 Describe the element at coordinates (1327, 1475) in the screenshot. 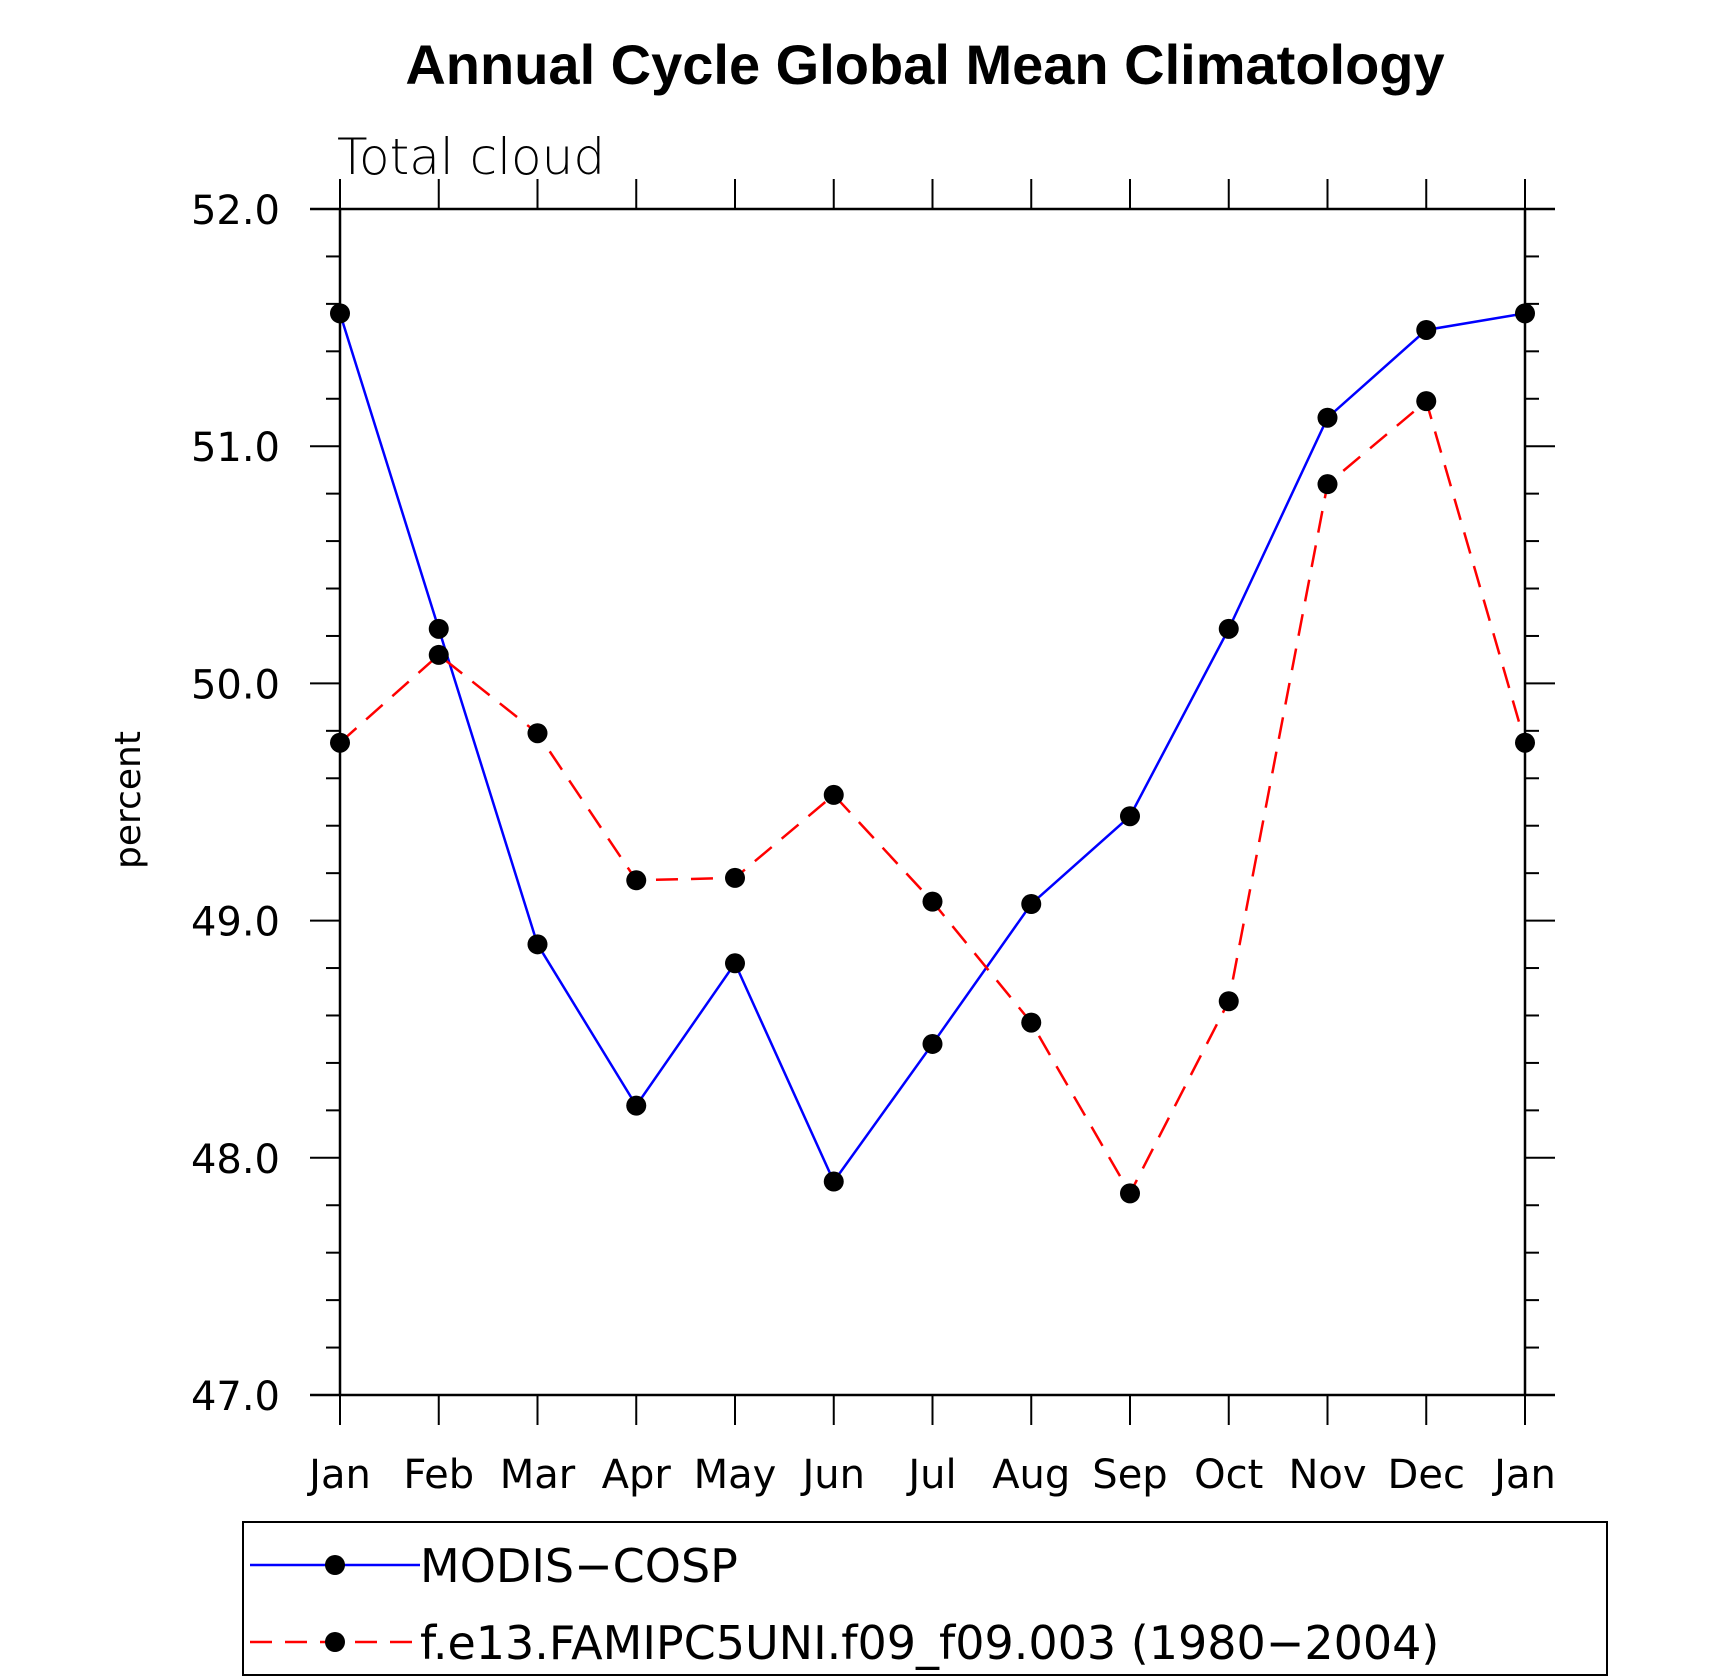

I see `x-tick-label: Nov` at that location.